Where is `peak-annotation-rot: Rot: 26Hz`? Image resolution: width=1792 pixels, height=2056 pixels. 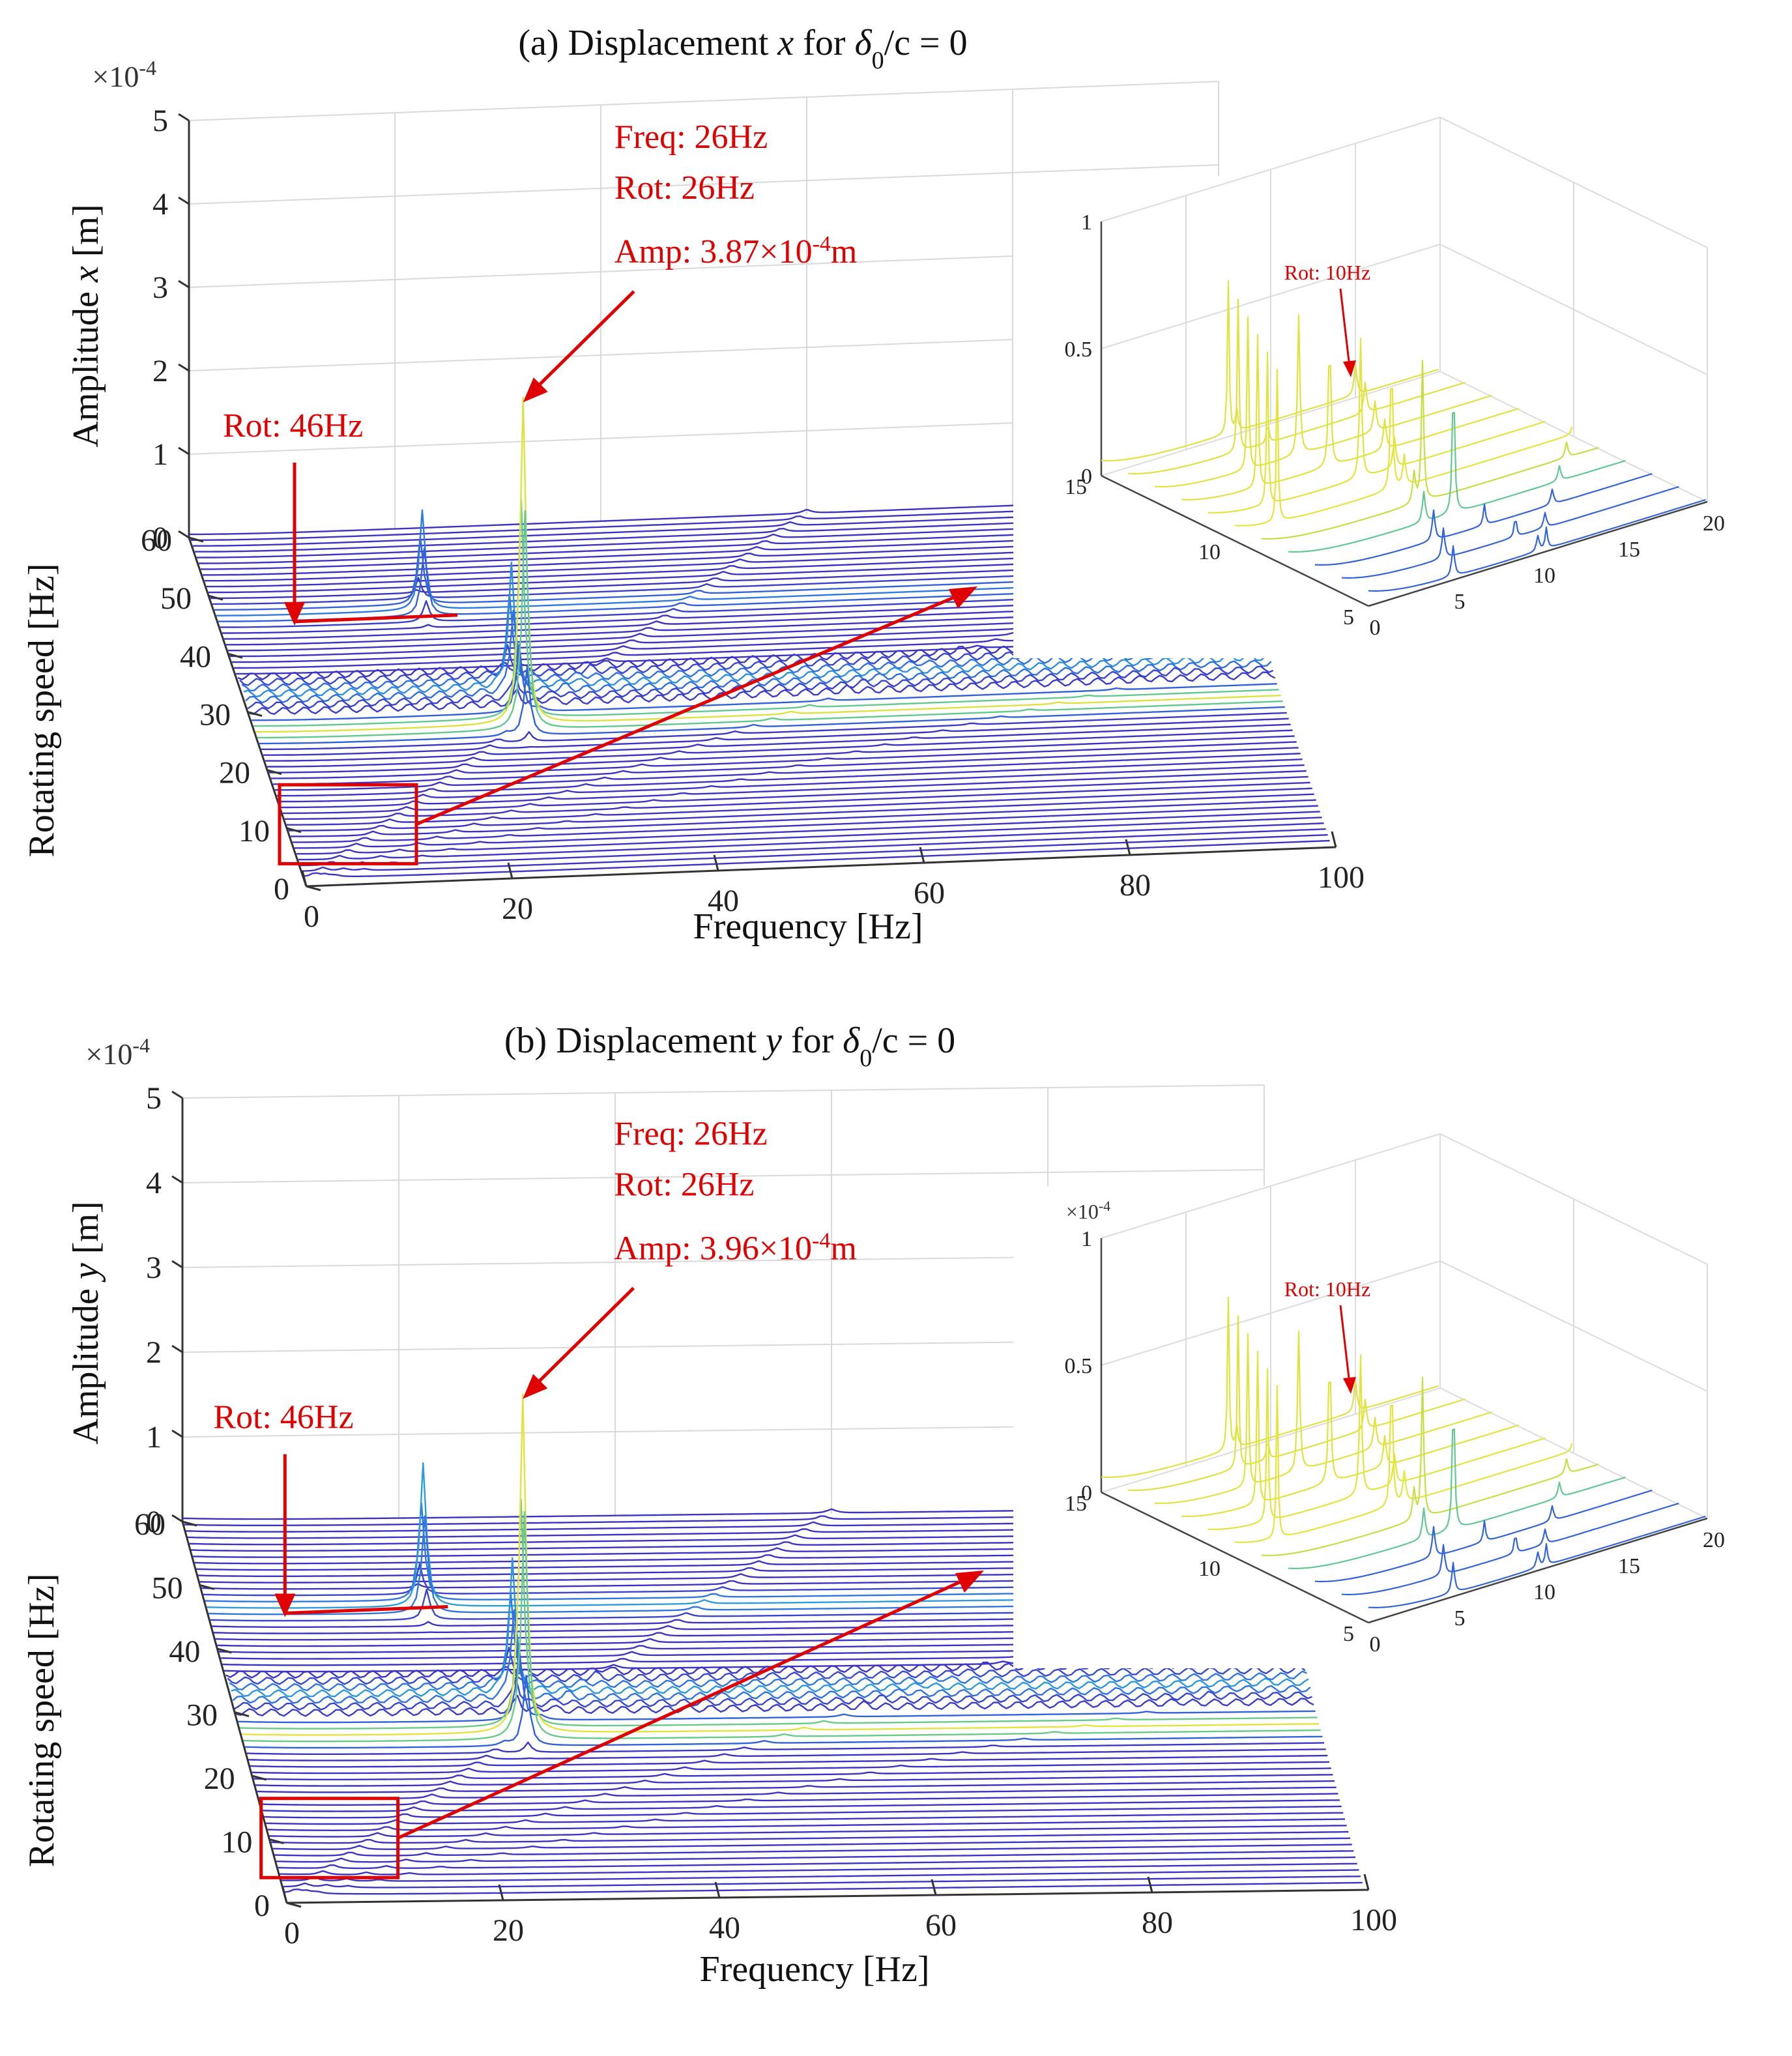 peak-annotation-rot: Rot: 26Hz is located at coordinates (684, 188).